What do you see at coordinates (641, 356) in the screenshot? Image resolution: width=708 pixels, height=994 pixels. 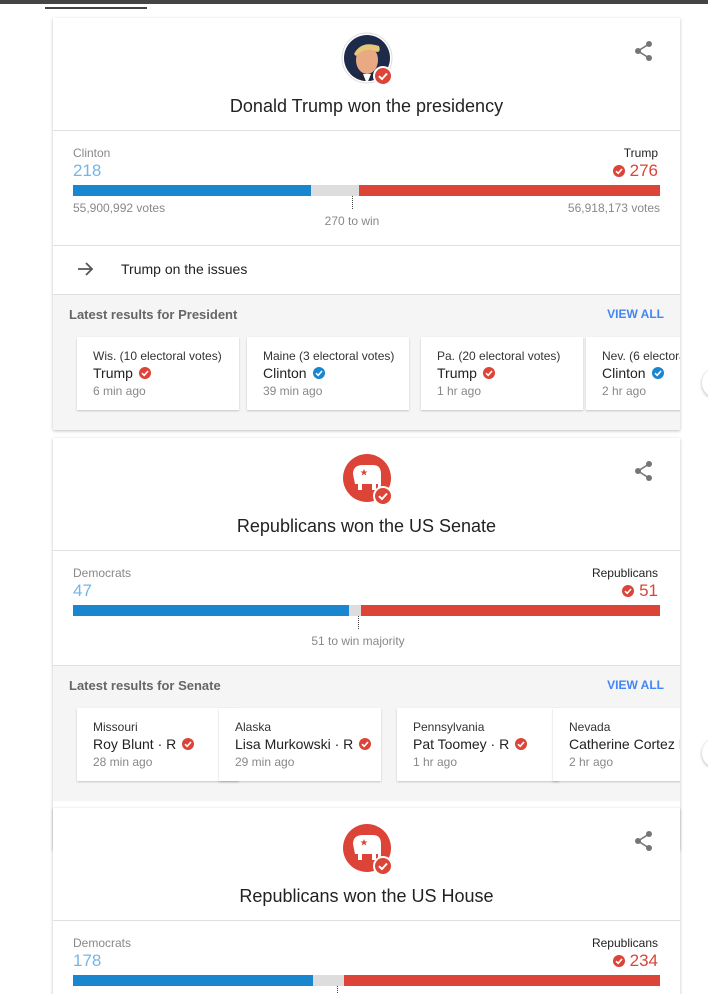 I see `race-name: Nev. (6 electoral votes)` at bounding box center [641, 356].